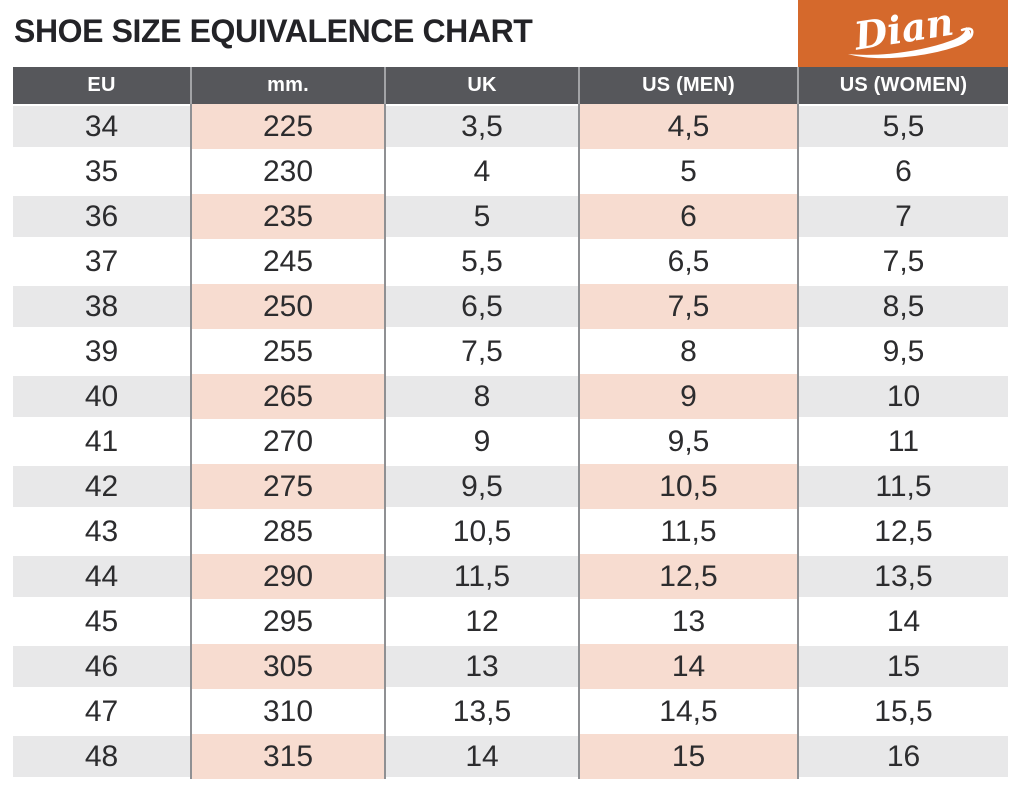 This screenshot has width=1024, height=789. What do you see at coordinates (902, 126) in the screenshot?
I see `table-cell-us-women: 5,5` at bounding box center [902, 126].